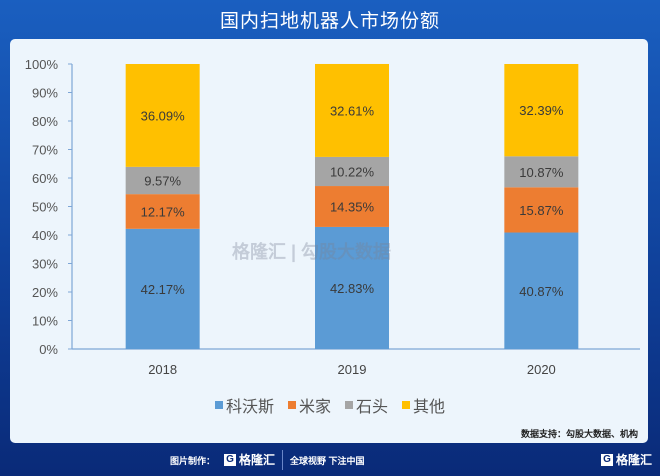 The height and width of the screenshot is (476, 660). I want to click on chart-title: 国内扫地机器人市场份额, so click(329, 21).